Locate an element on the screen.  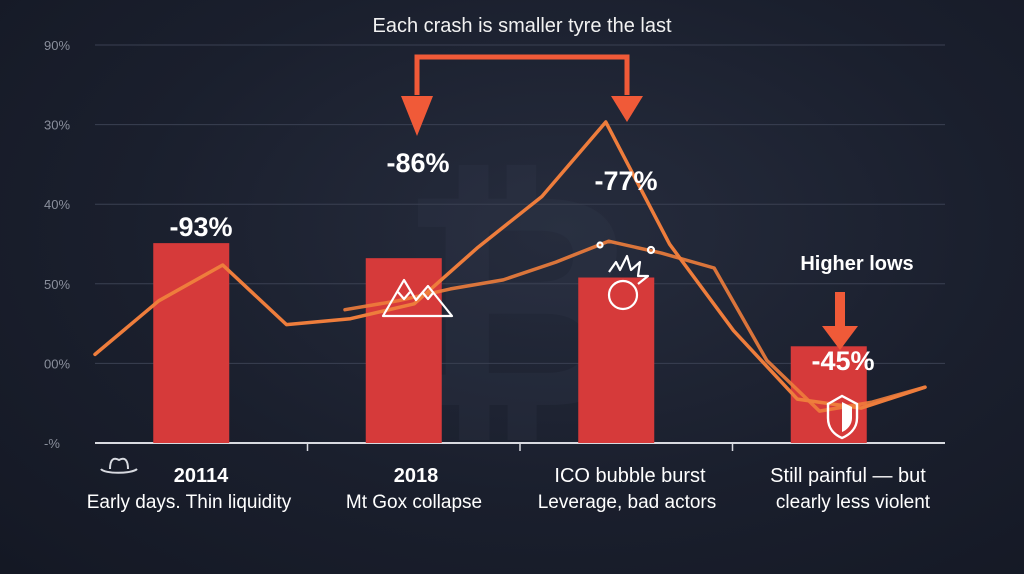
bracket-line is located at coordinates (522, 74).